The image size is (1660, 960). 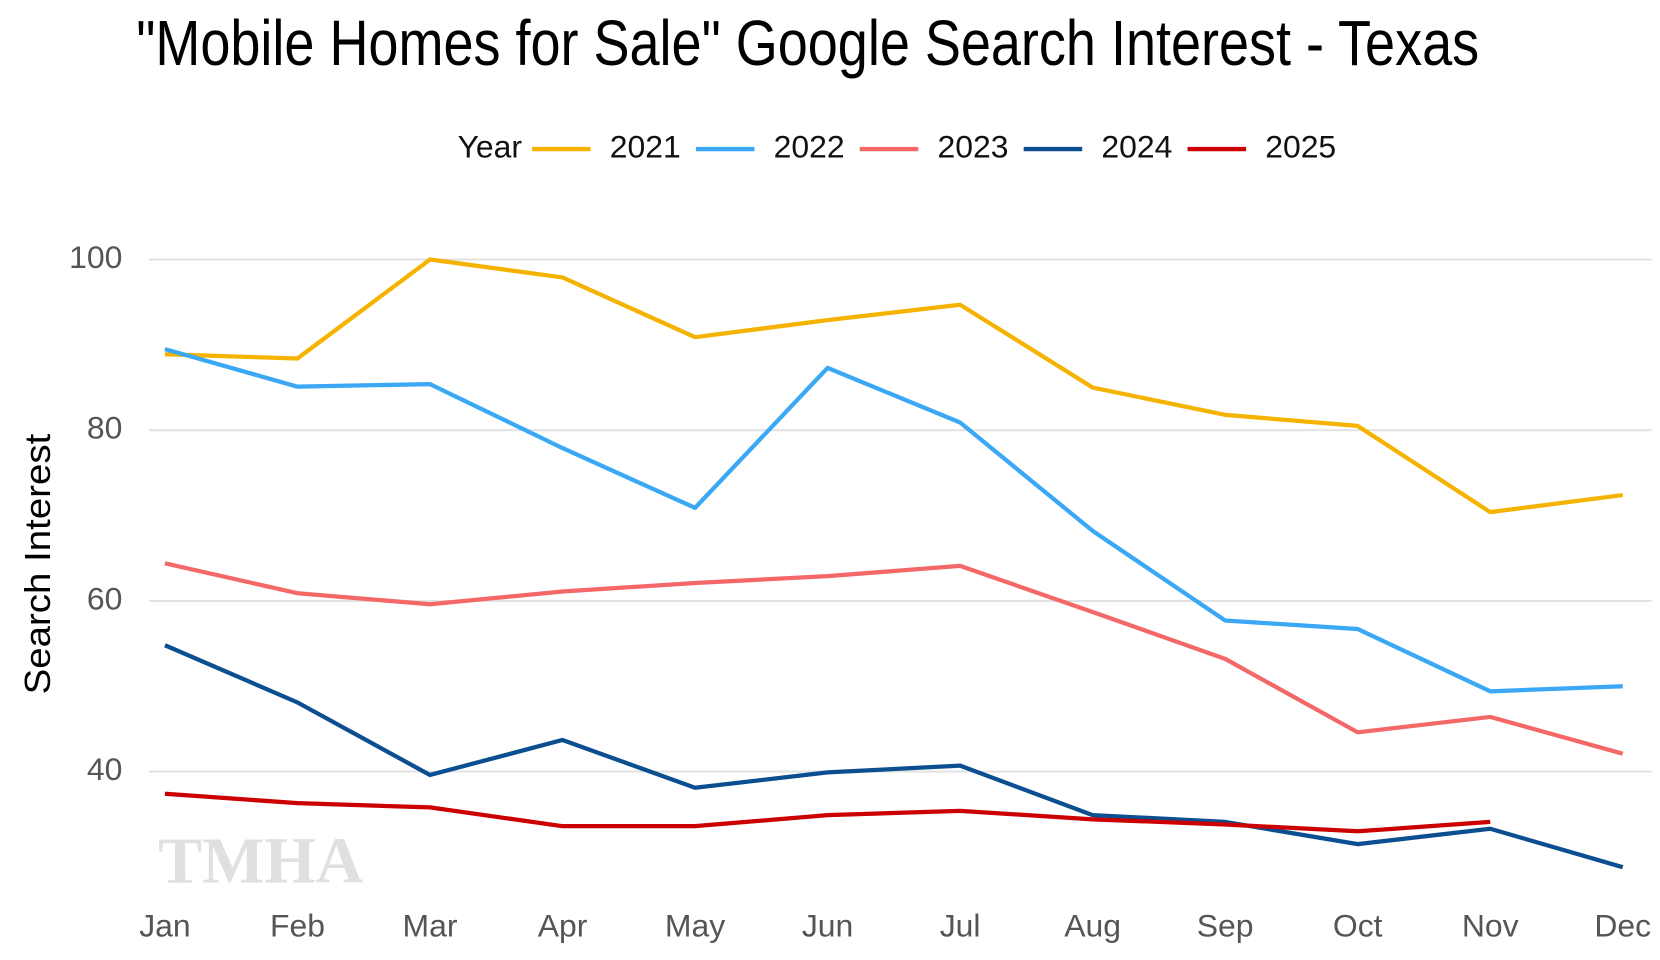 I want to click on x-tick-label: Jan, so click(x=164, y=925).